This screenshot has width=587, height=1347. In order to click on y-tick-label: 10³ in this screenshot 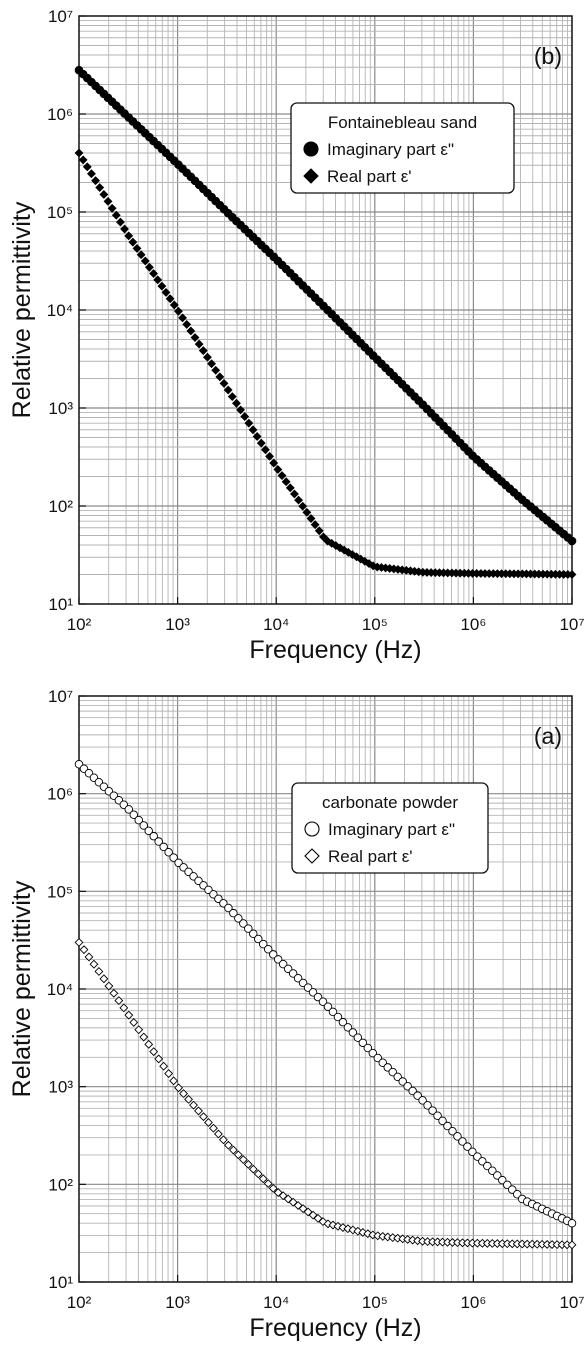, I will do `click(60, 1087)`.